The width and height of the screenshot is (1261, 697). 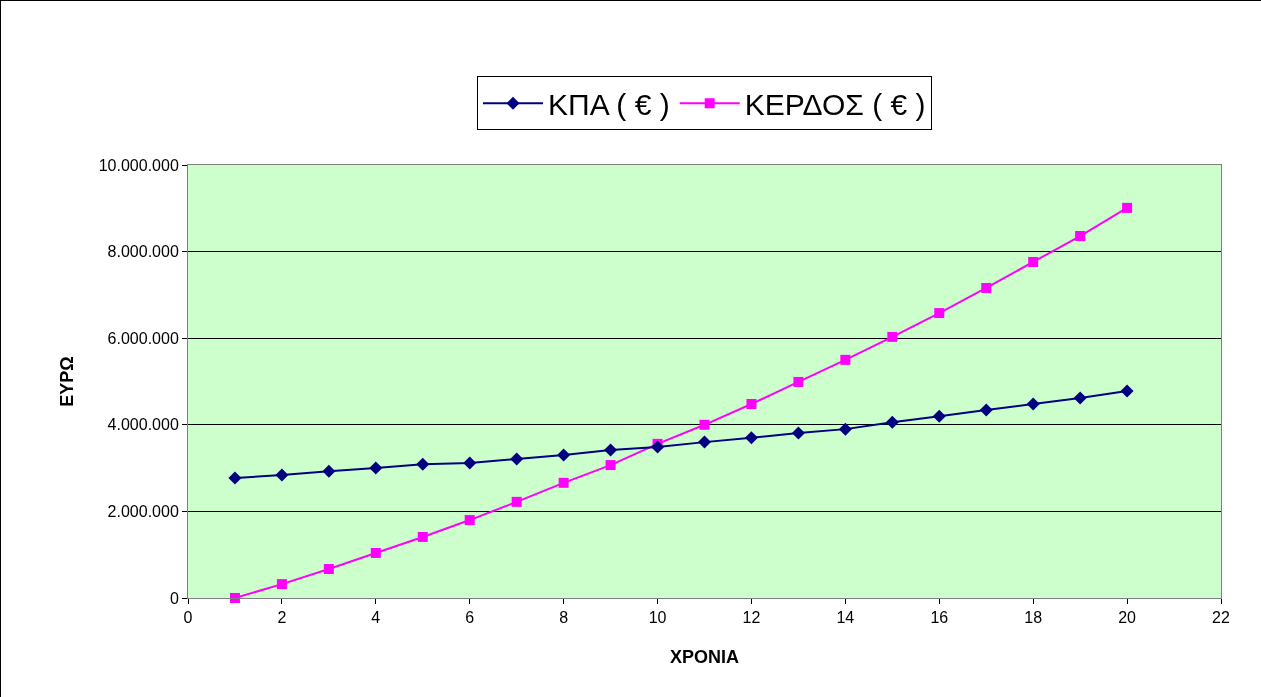 I want to click on x-tick-label: 18, so click(x=1033, y=618).